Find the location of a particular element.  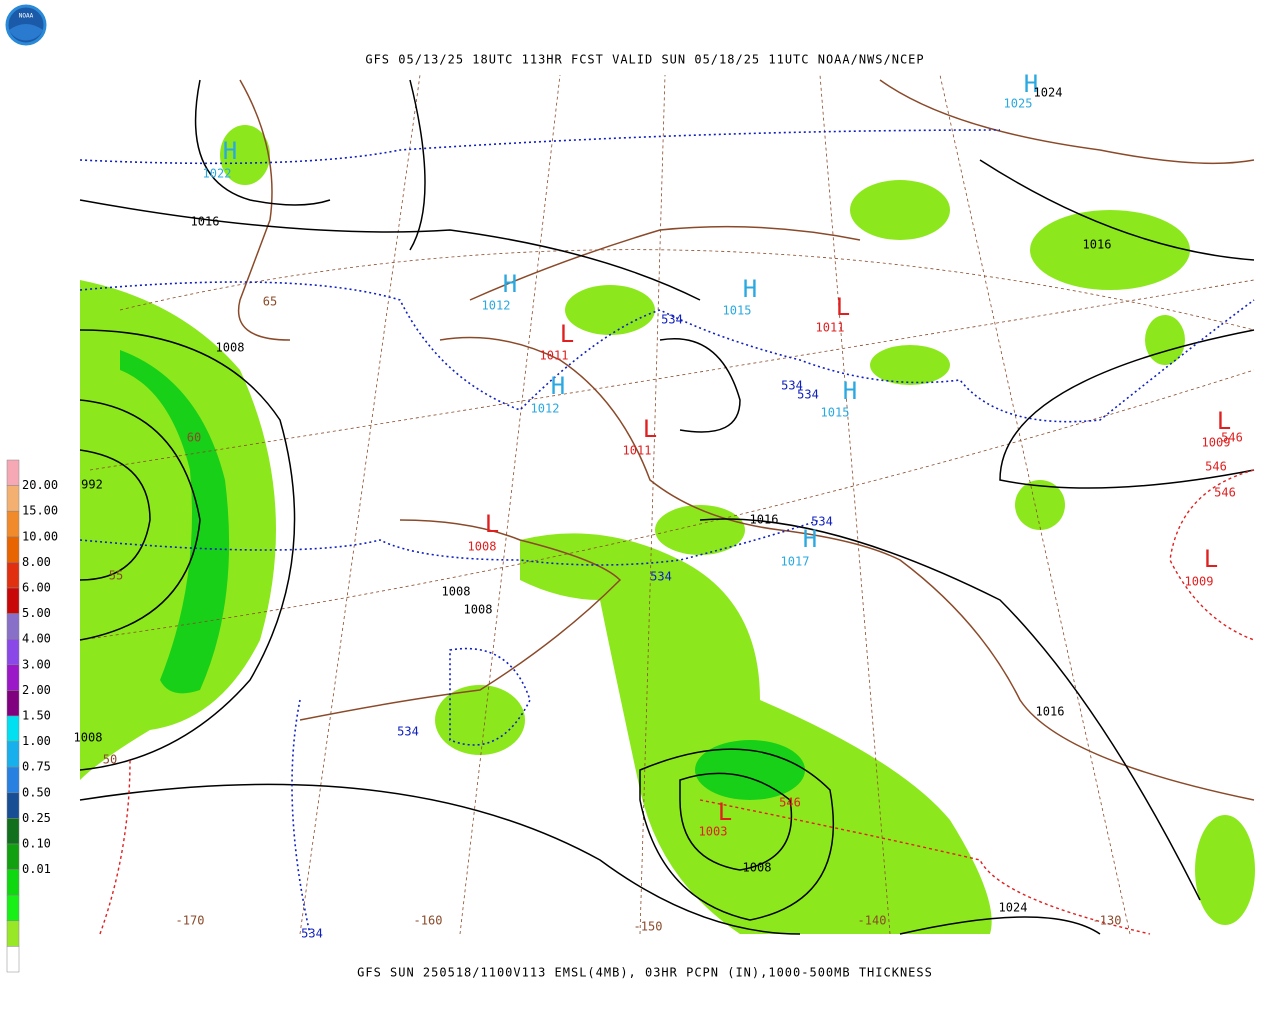

legend-label: 0.75 is located at coordinates (36, 767).